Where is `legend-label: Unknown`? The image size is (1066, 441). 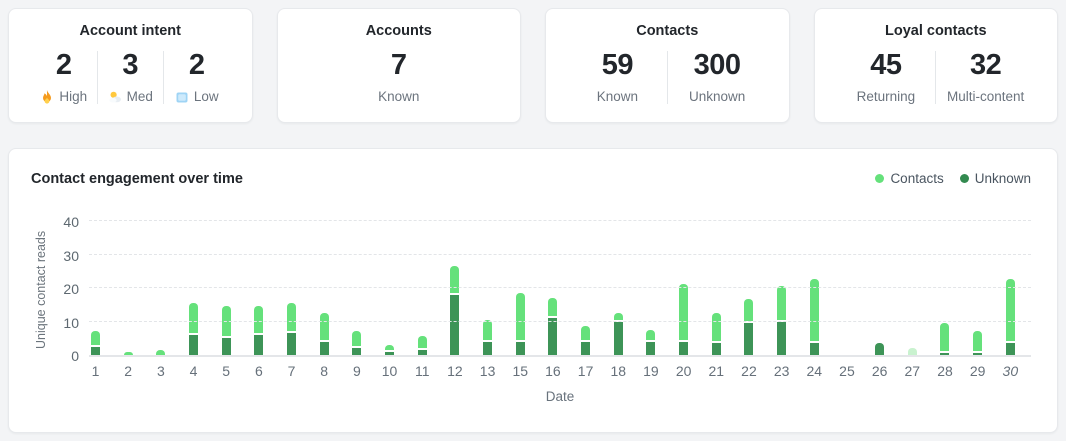 legend-label: Unknown is located at coordinates (1002, 178).